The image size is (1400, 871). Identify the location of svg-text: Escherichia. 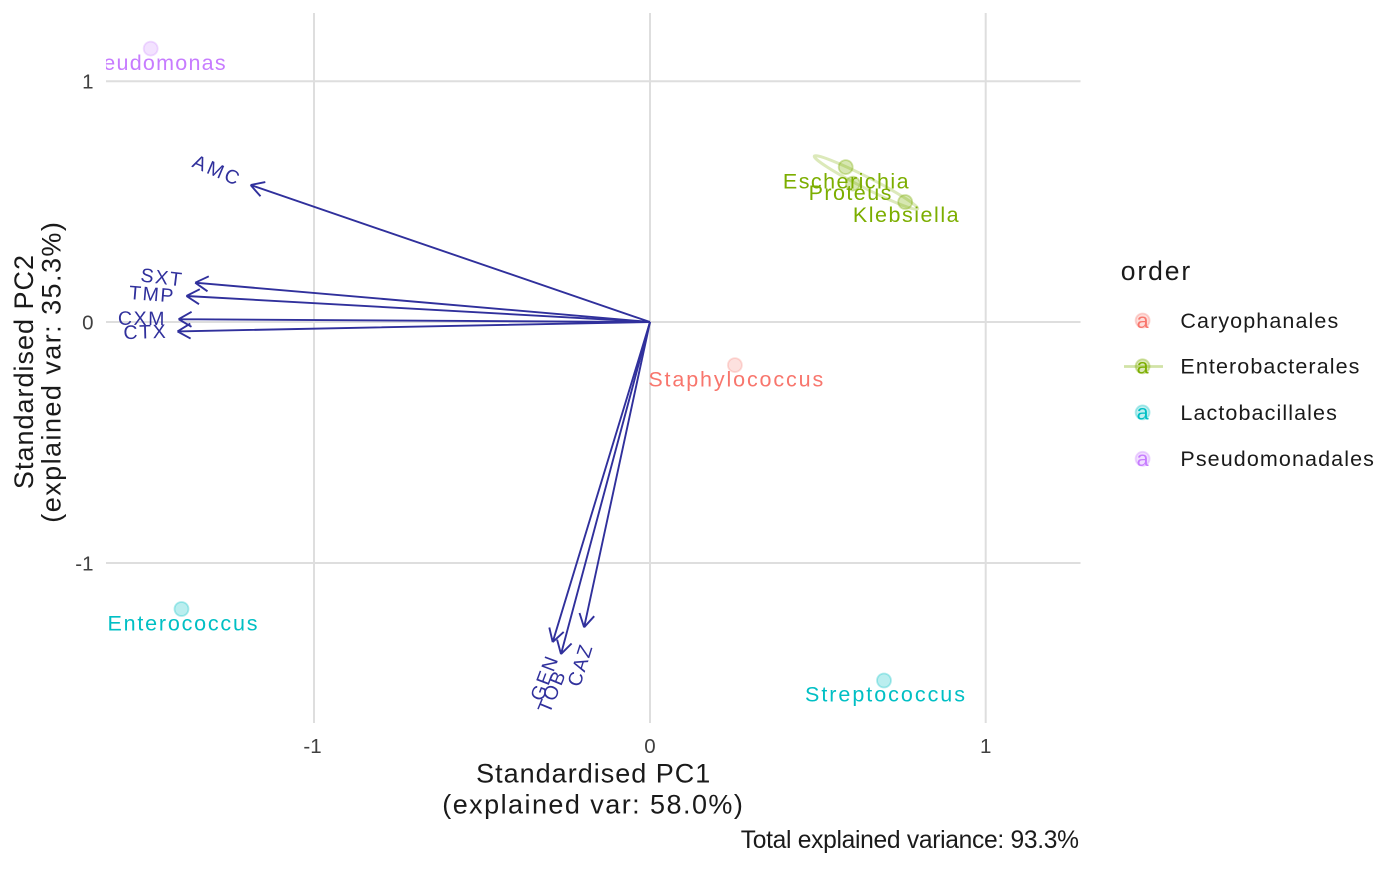
(846, 182).